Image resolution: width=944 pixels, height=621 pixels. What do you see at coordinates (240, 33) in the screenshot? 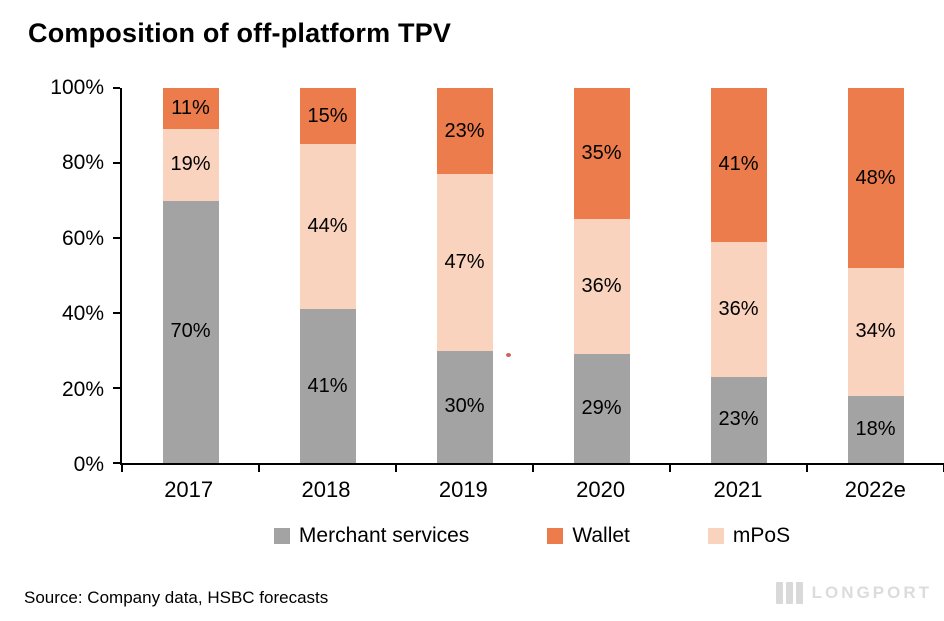
I see `chart-title: Composition of off-platform TPV` at bounding box center [240, 33].